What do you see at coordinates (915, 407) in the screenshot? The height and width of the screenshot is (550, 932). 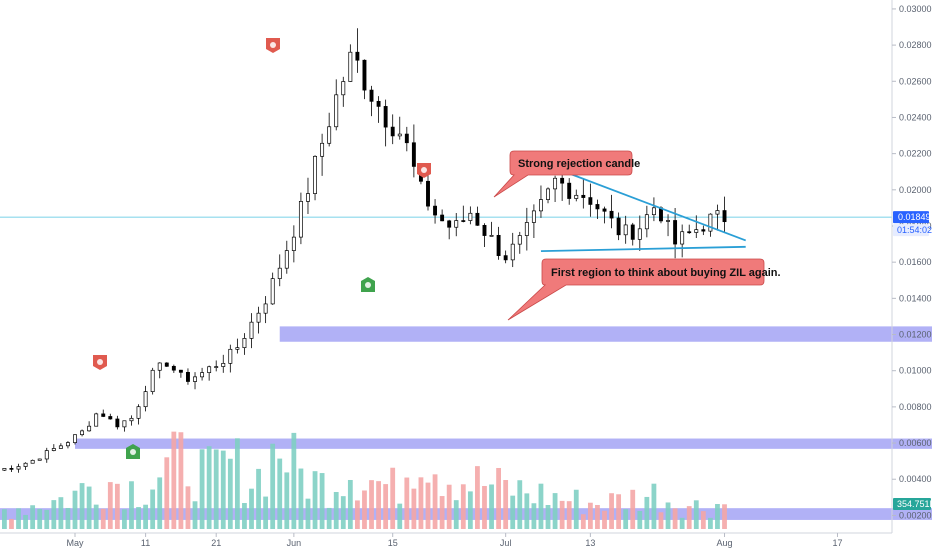 I see `price-tick-label: 0.00800` at bounding box center [915, 407].